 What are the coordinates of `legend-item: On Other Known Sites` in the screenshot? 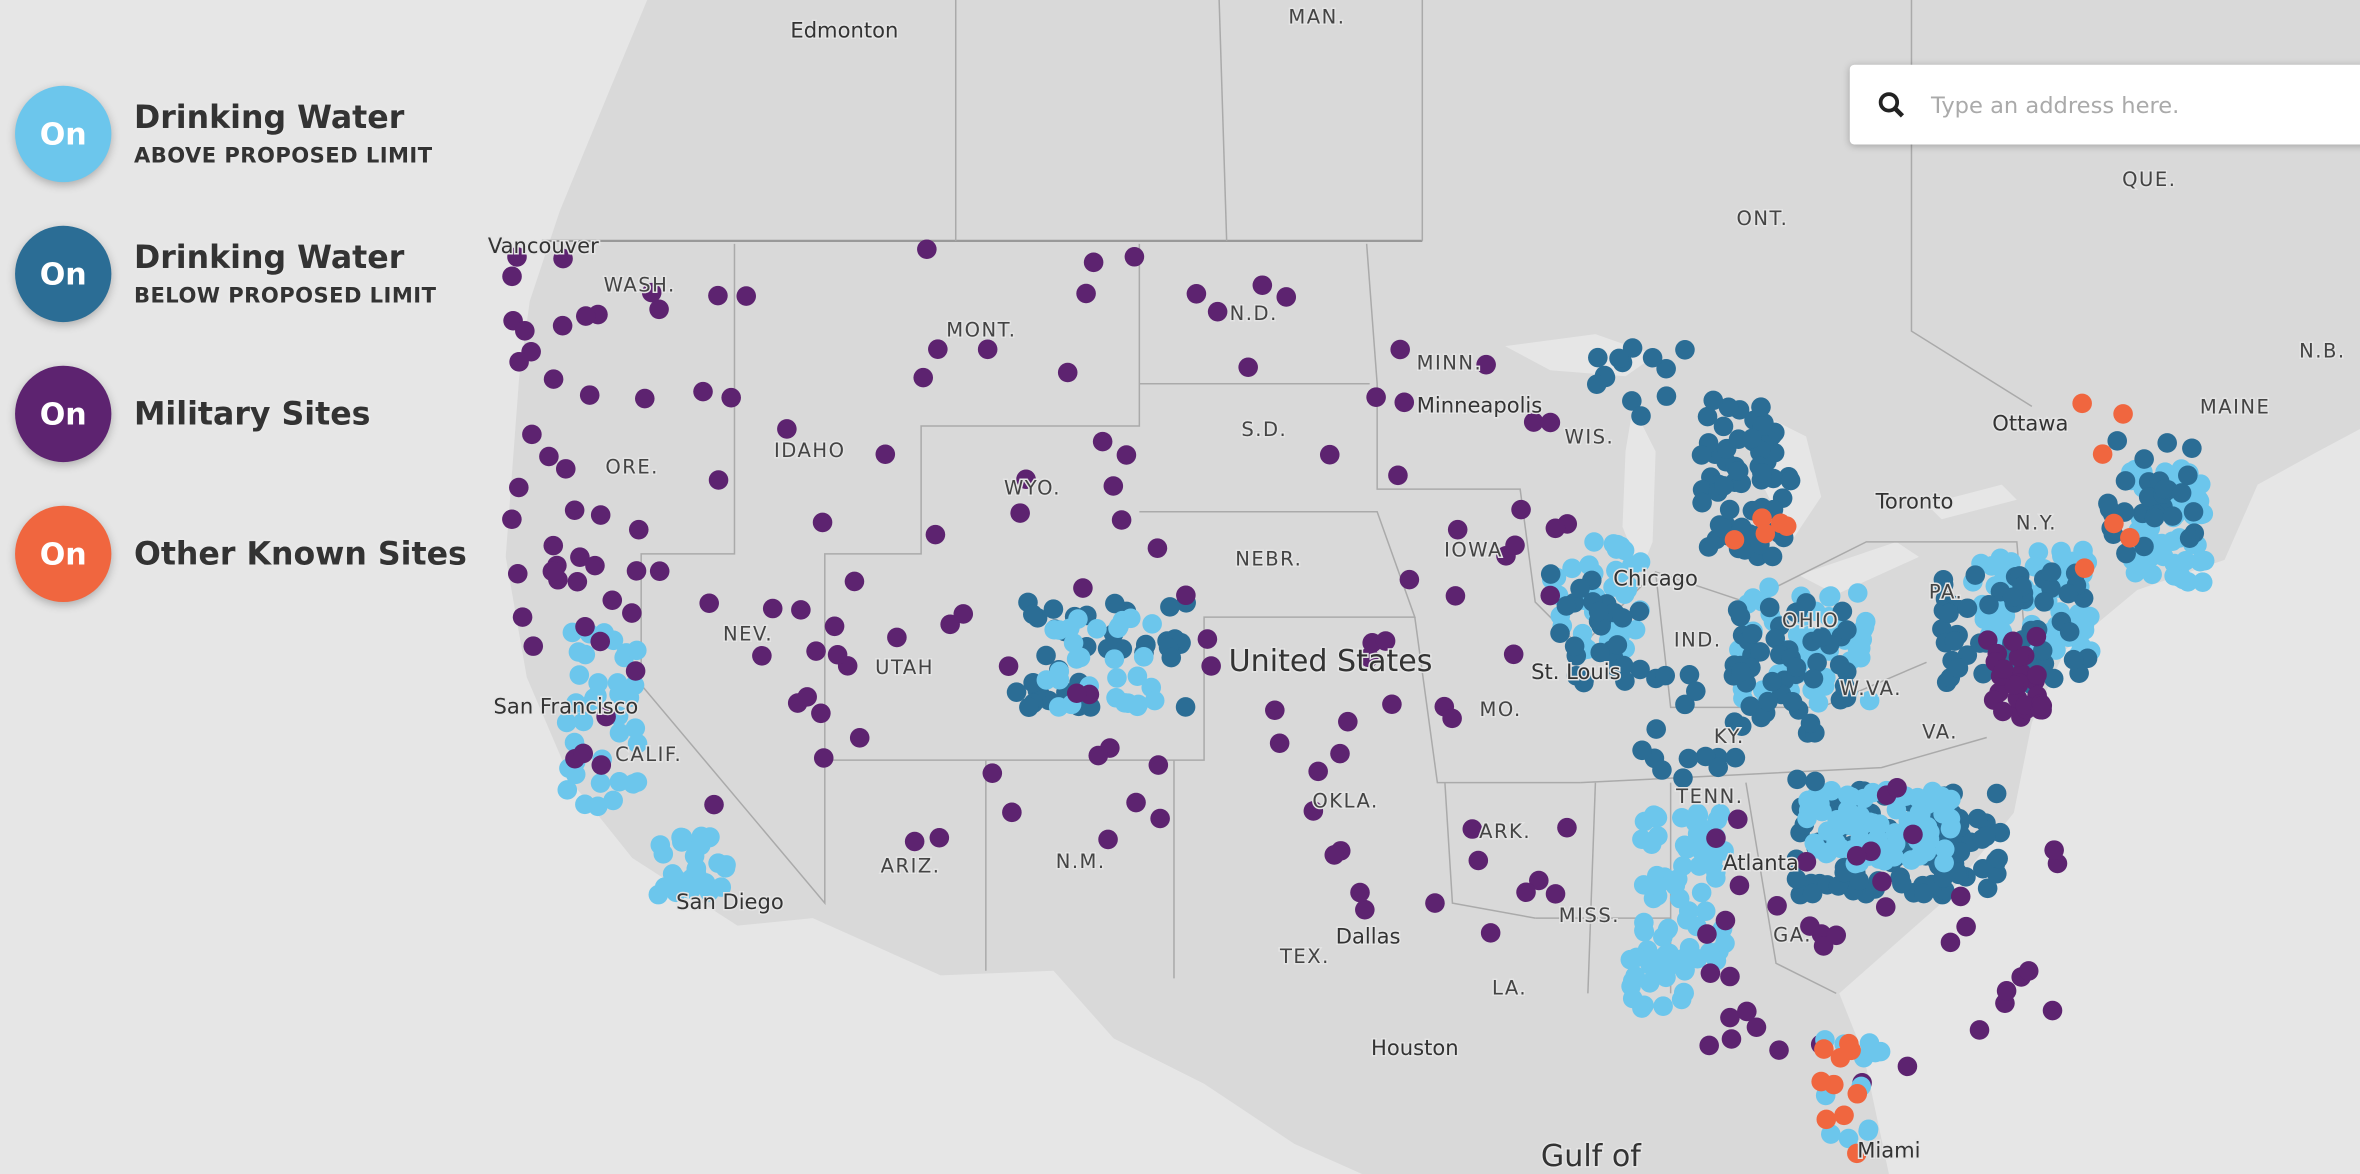 It's located at (241, 553).